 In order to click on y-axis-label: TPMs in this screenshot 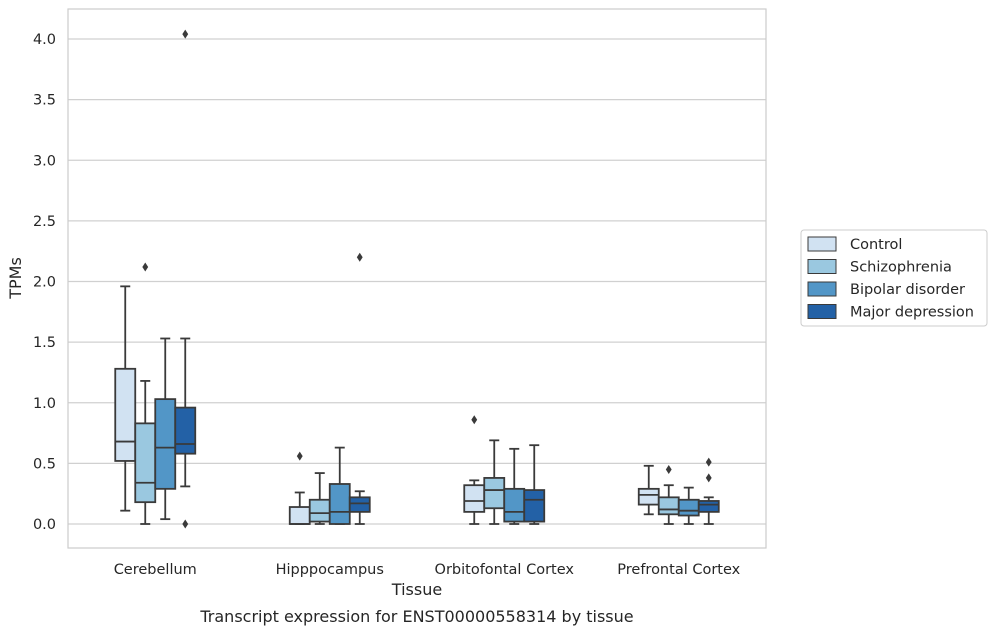, I will do `click(15, 278)`.